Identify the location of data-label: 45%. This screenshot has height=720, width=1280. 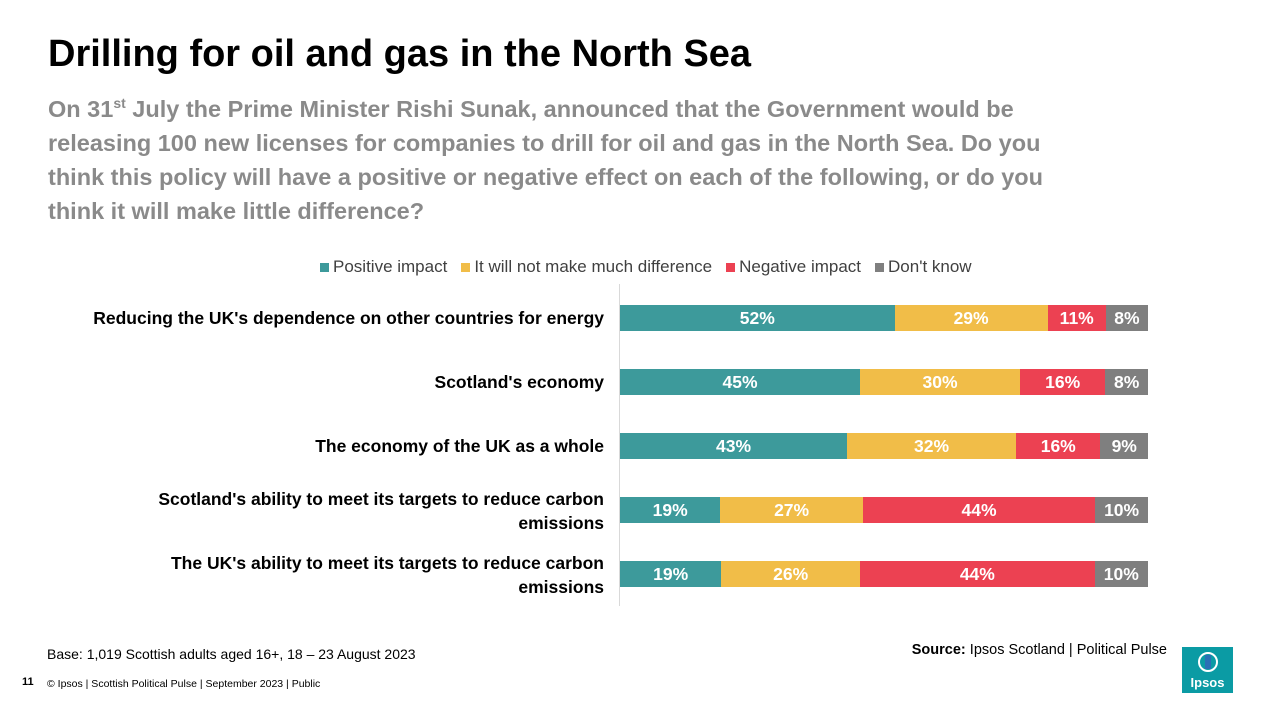
(740, 381).